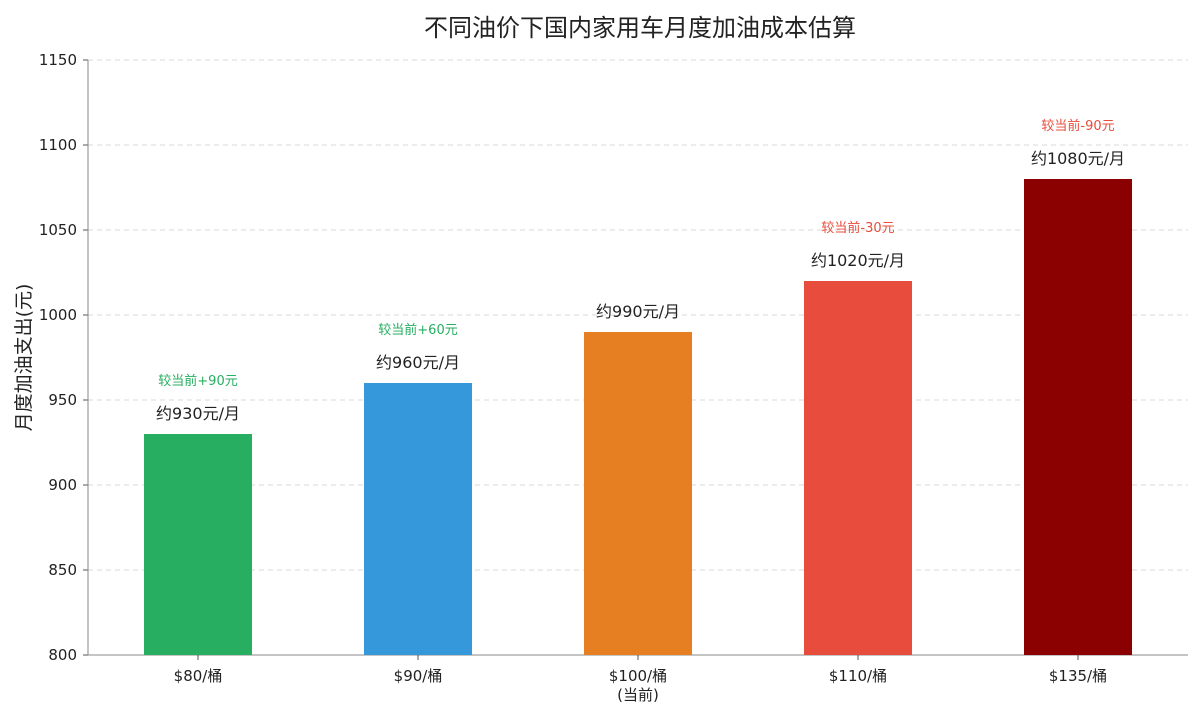 The width and height of the screenshot is (1200, 715). What do you see at coordinates (58, 60) in the screenshot?
I see `y-tick-label: 1150` at bounding box center [58, 60].